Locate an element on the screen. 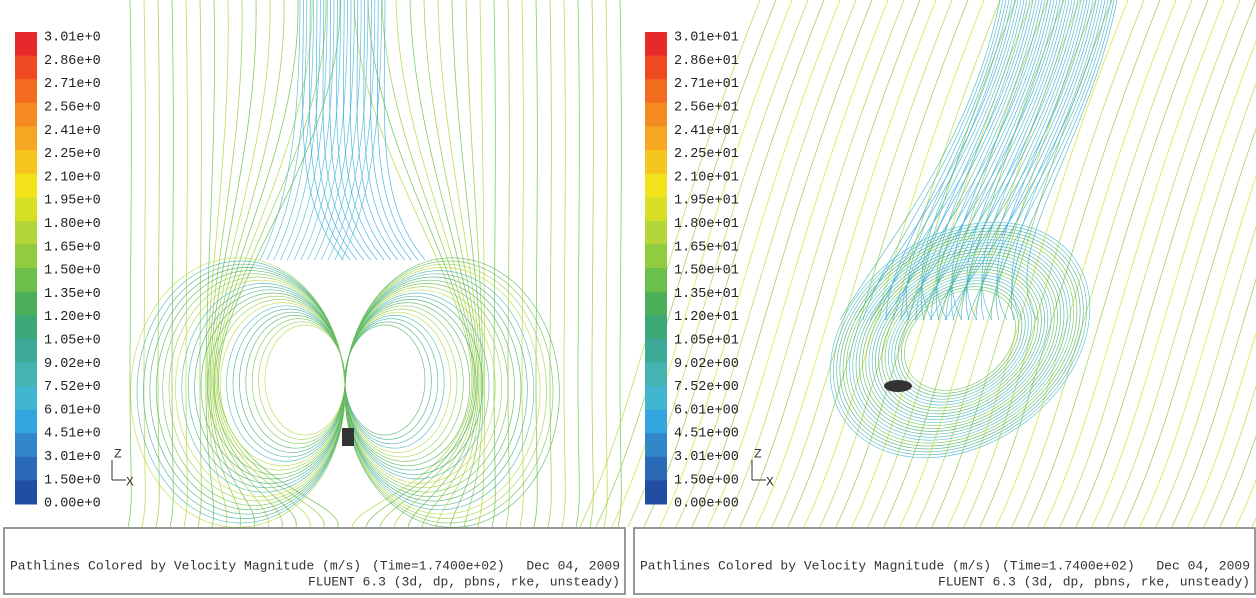 This screenshot has width=1256, height=598. colorbar-label: 2.56e+0 is located at coordinates (72, 107).